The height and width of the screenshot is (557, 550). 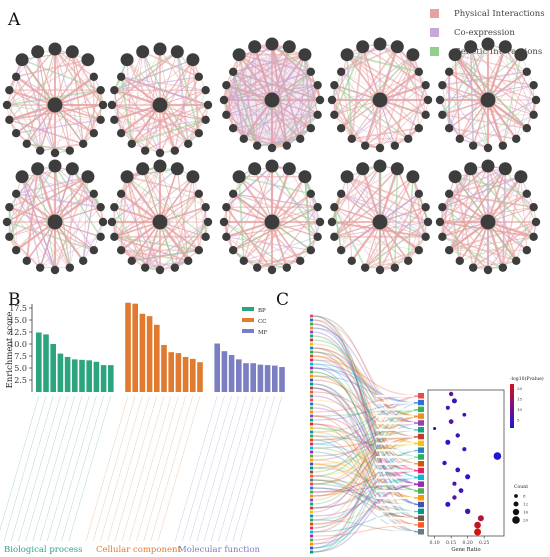 I want to click on y-axis-label: Enrichment score, so click(x=10, y=350).